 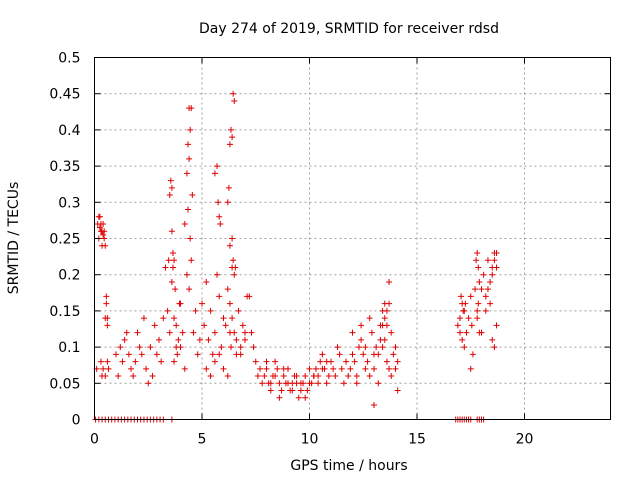 What do you see at coordinates (69, 59) in the screenshot?
I see `y-tick-label: 0.5` at bounding box center [69, 59].